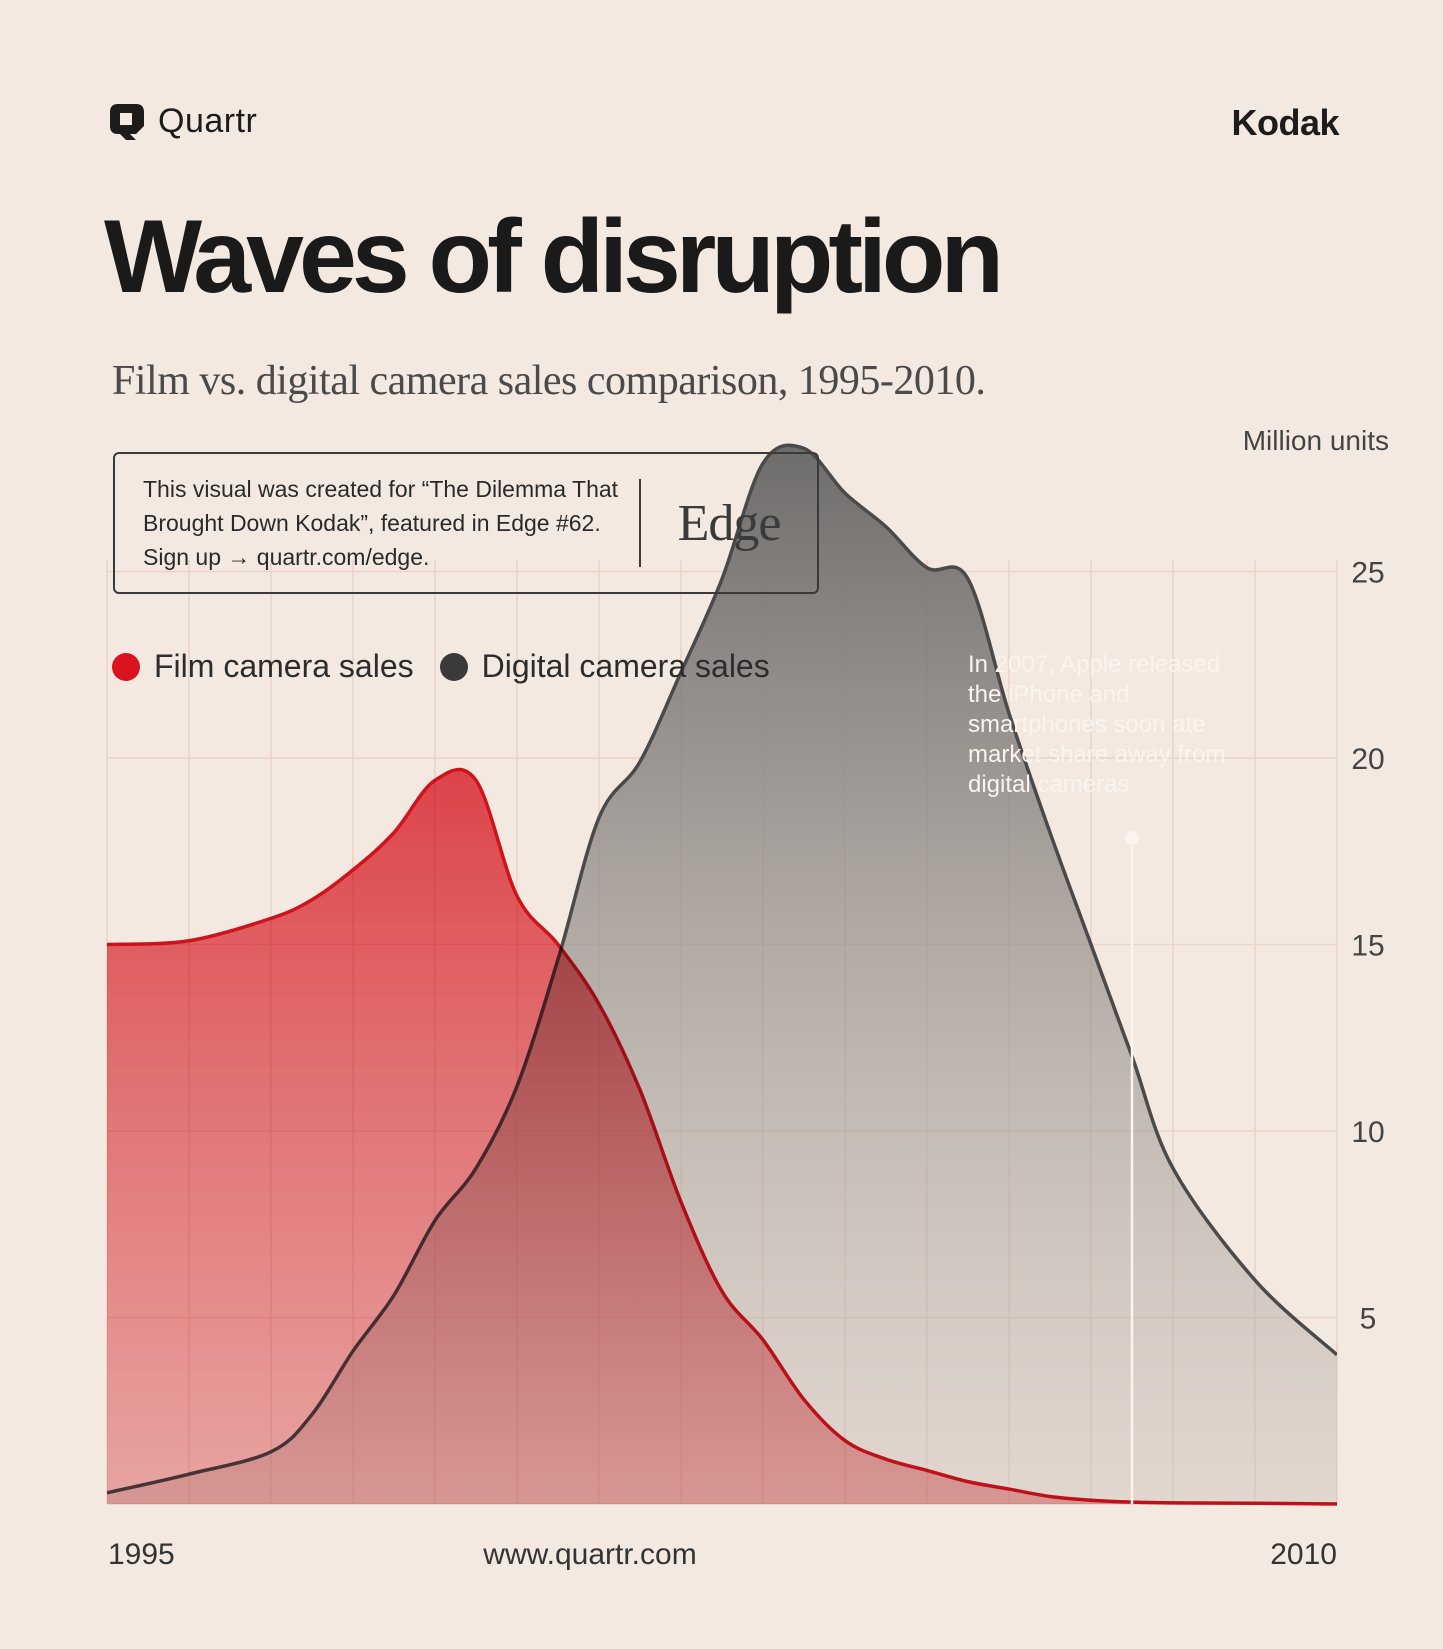 This screenshot has width=1443, height=1649. I want to click on y-axis: 5 10 15 20 25, so click(1367, 946).